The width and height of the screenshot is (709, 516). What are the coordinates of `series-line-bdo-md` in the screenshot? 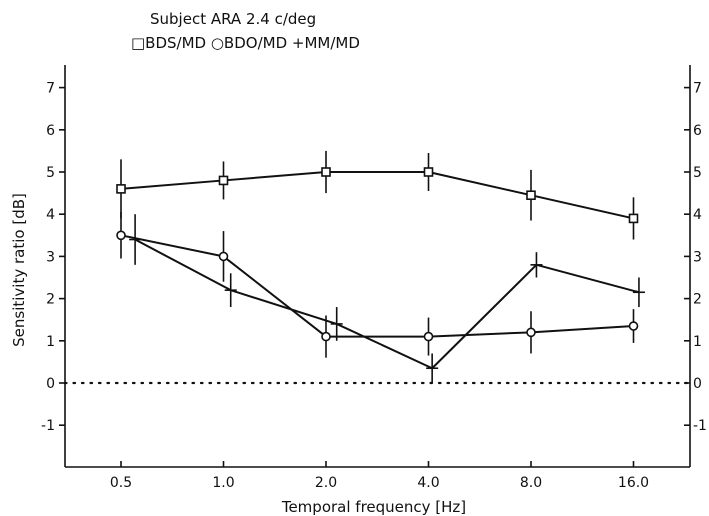 It's located at (377, 286).